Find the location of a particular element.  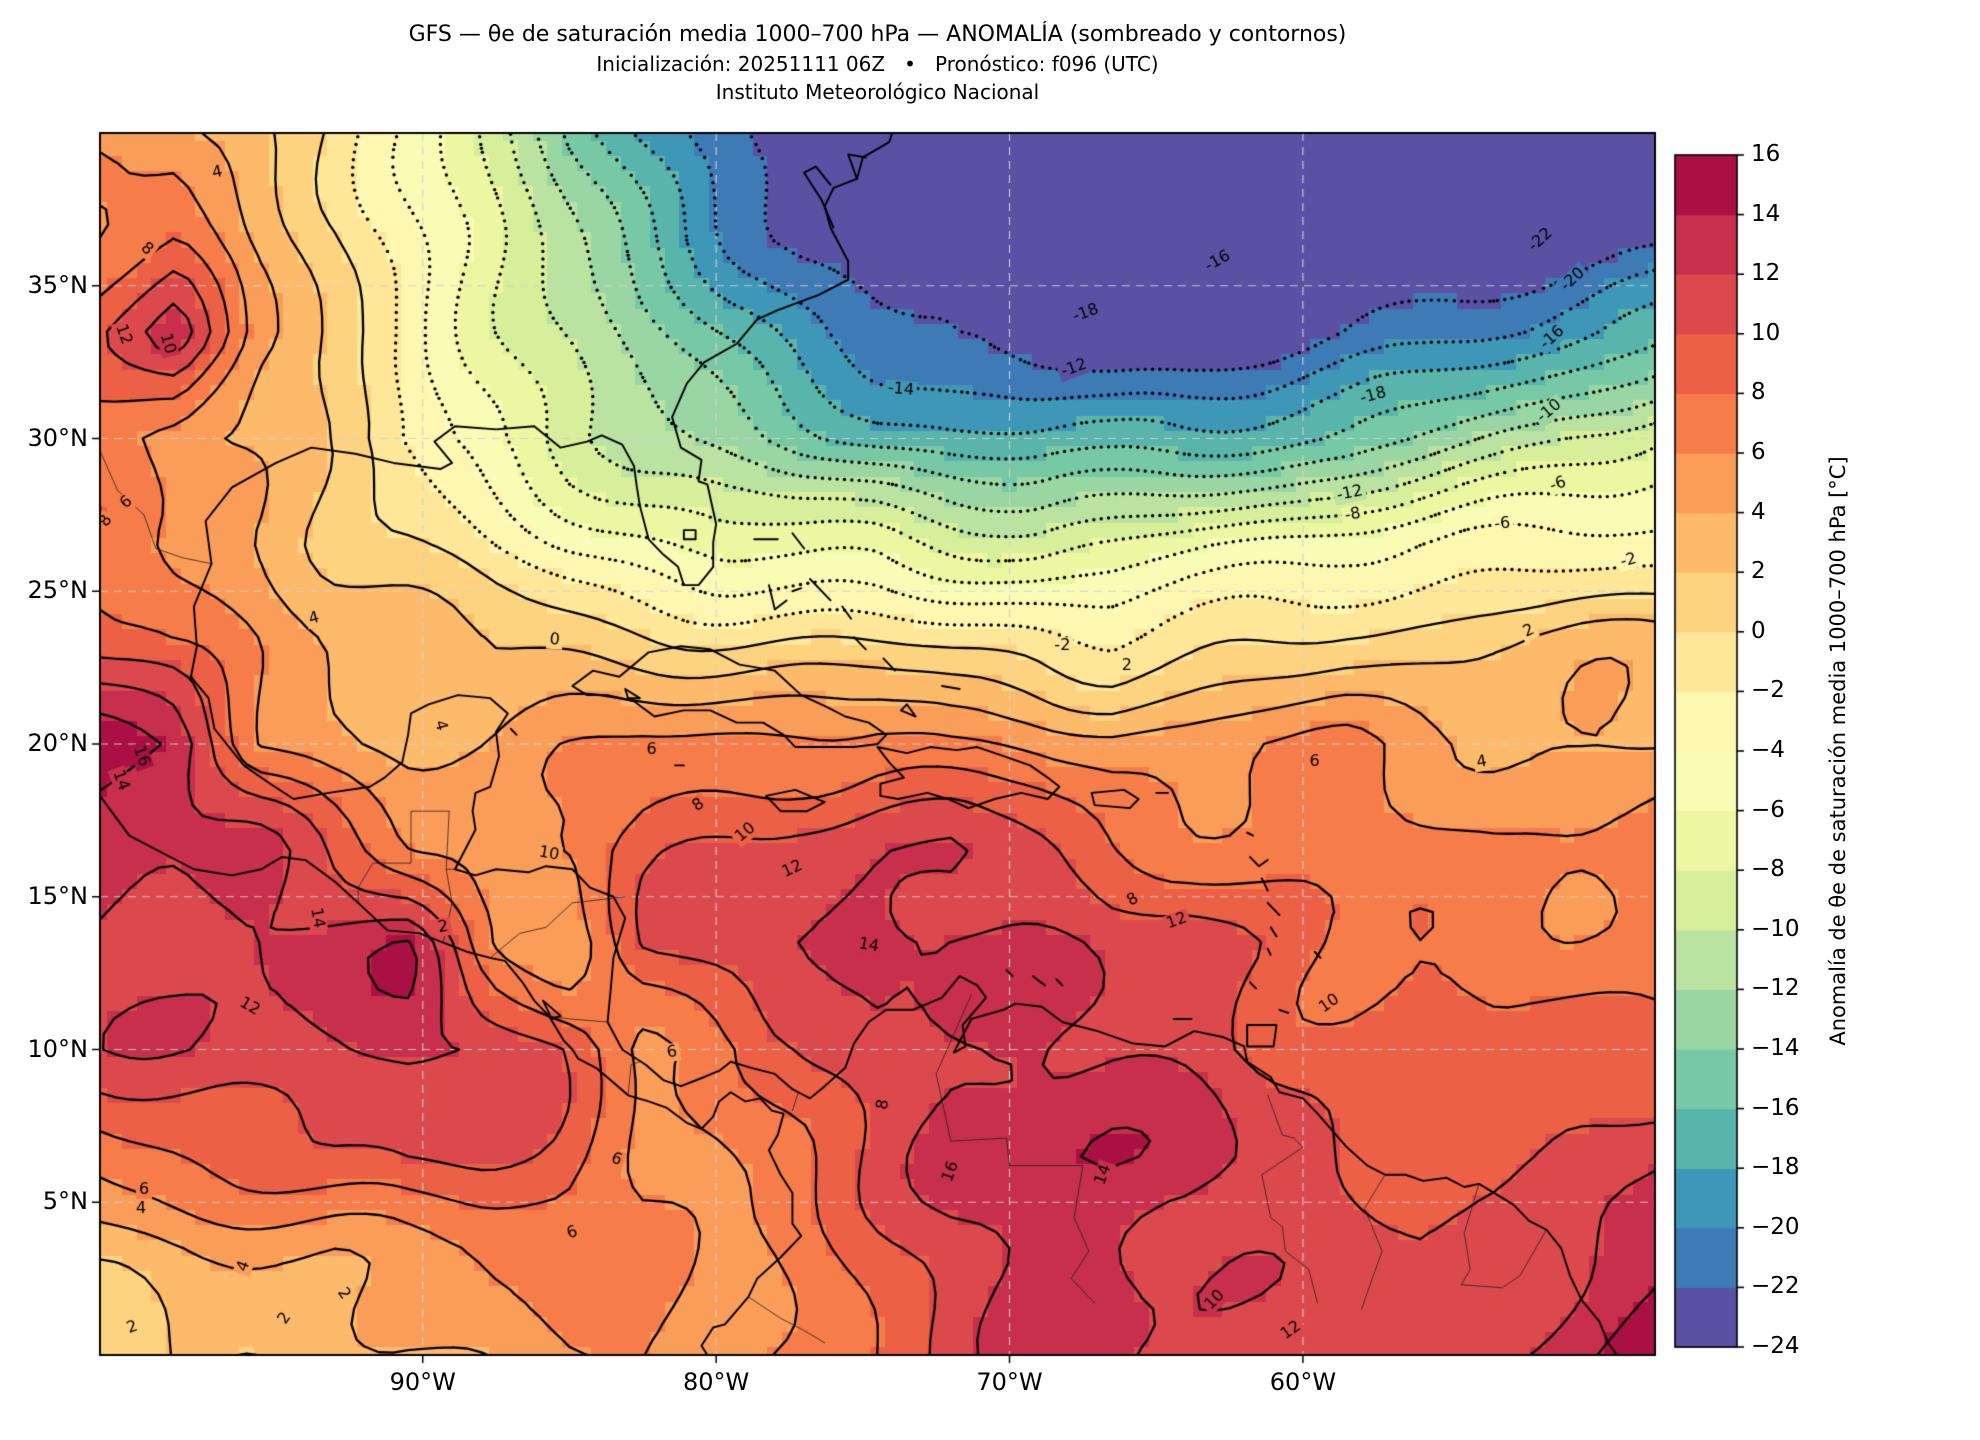

y-axis-tick-label: 5°N is located at coordinates (65, 1201).